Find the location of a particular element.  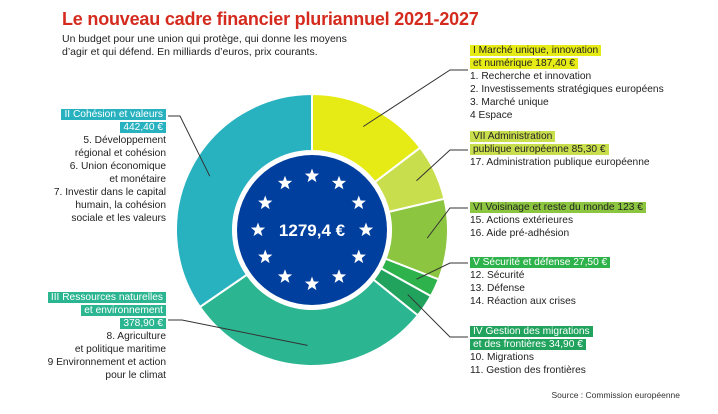

leader-line-securite is located at coordinates (442, 271).